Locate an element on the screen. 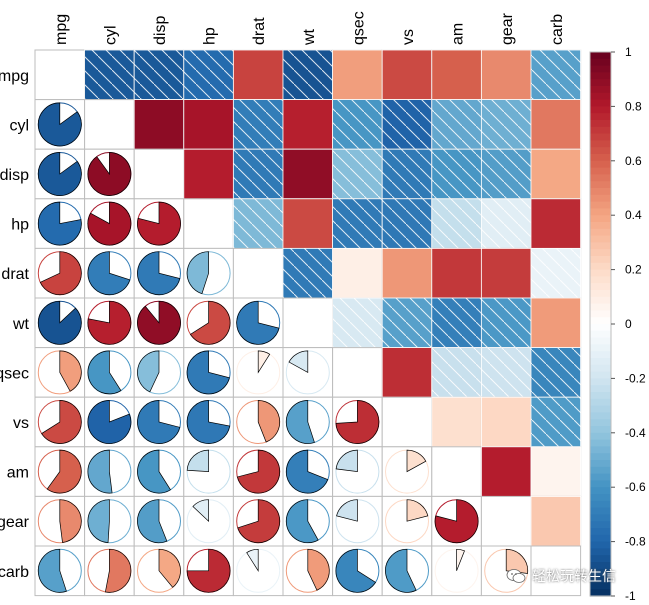 This screenshot has height=605, width=649. cell-cyl-disp is located at coordinates (159, 124).